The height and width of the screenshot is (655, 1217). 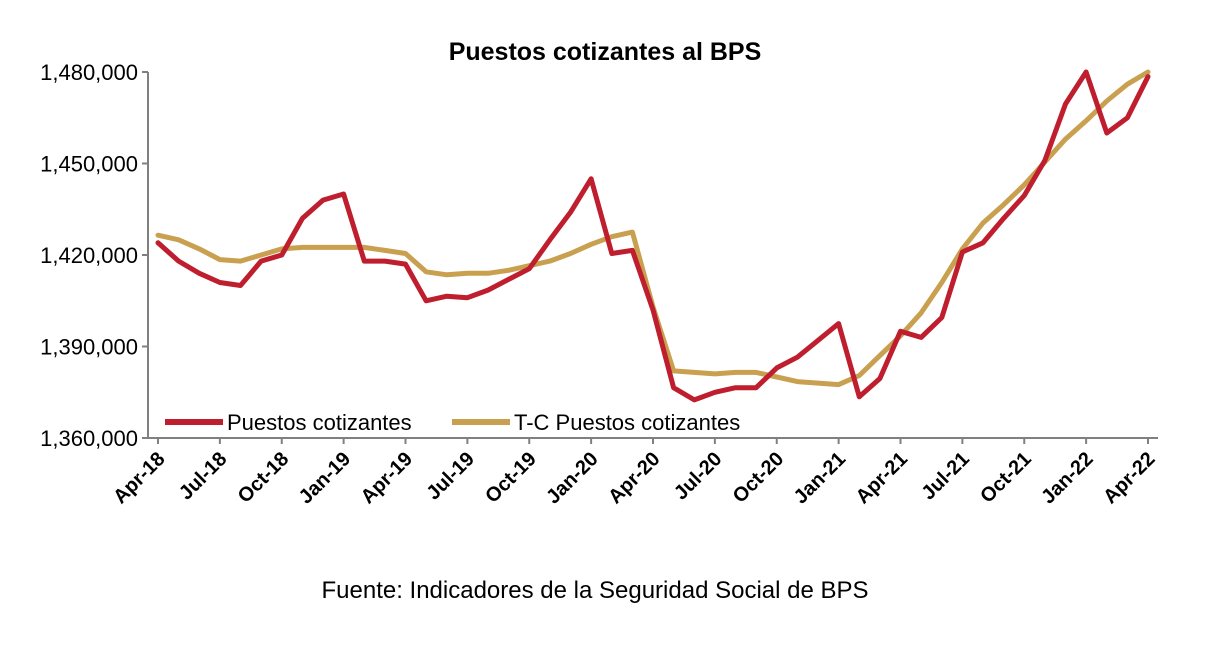 I want to click on x-tick-label: Apr-20, so click(x=634, y=478).